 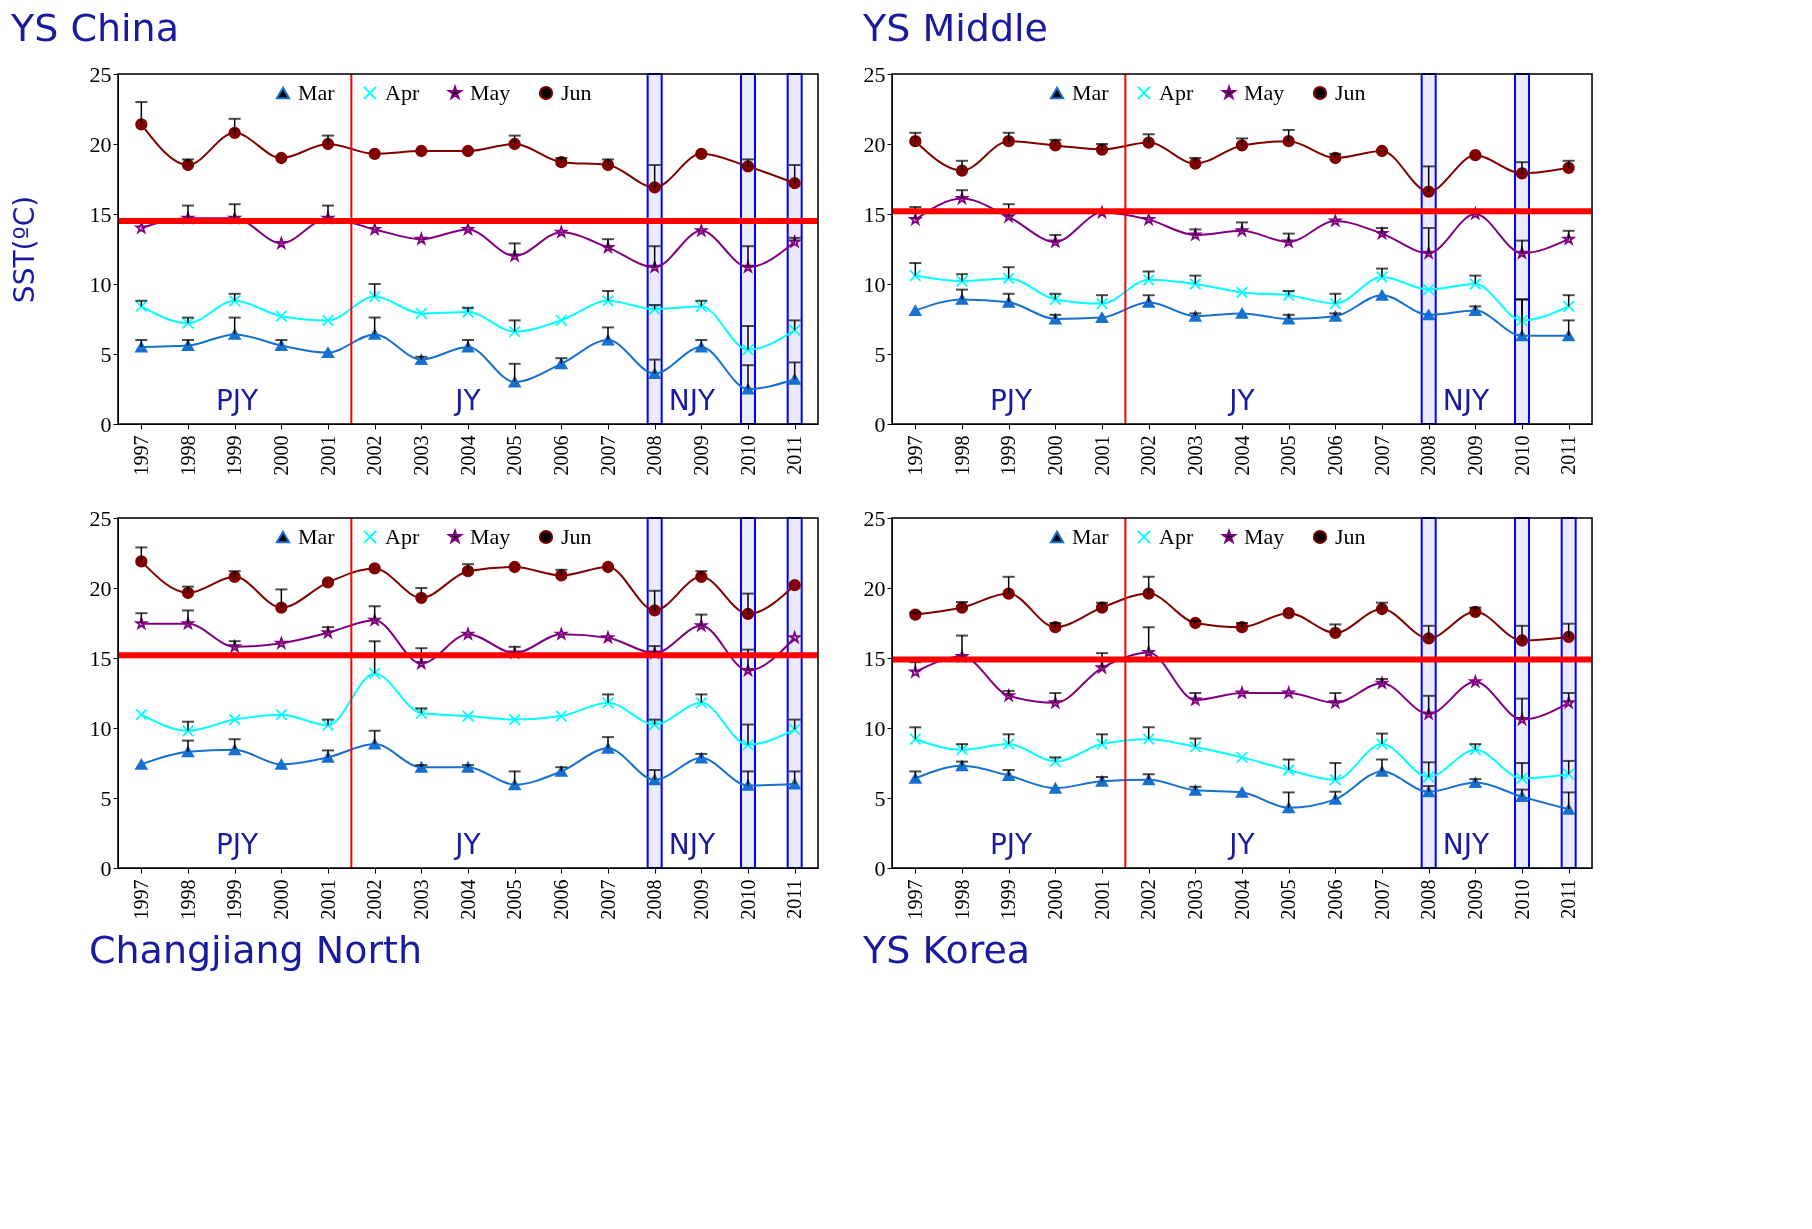 I want to click on chart-title: YS Middle, so click(x=955, y=28).